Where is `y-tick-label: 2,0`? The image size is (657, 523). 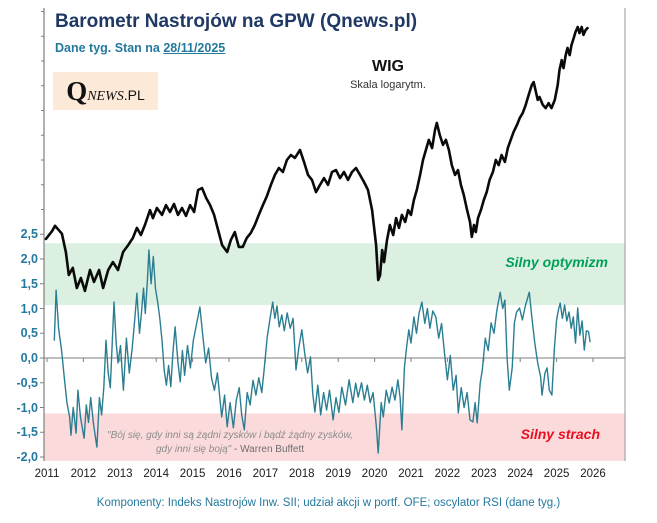 y-tick-label: 2,0 is located at coordinates (29, 259).